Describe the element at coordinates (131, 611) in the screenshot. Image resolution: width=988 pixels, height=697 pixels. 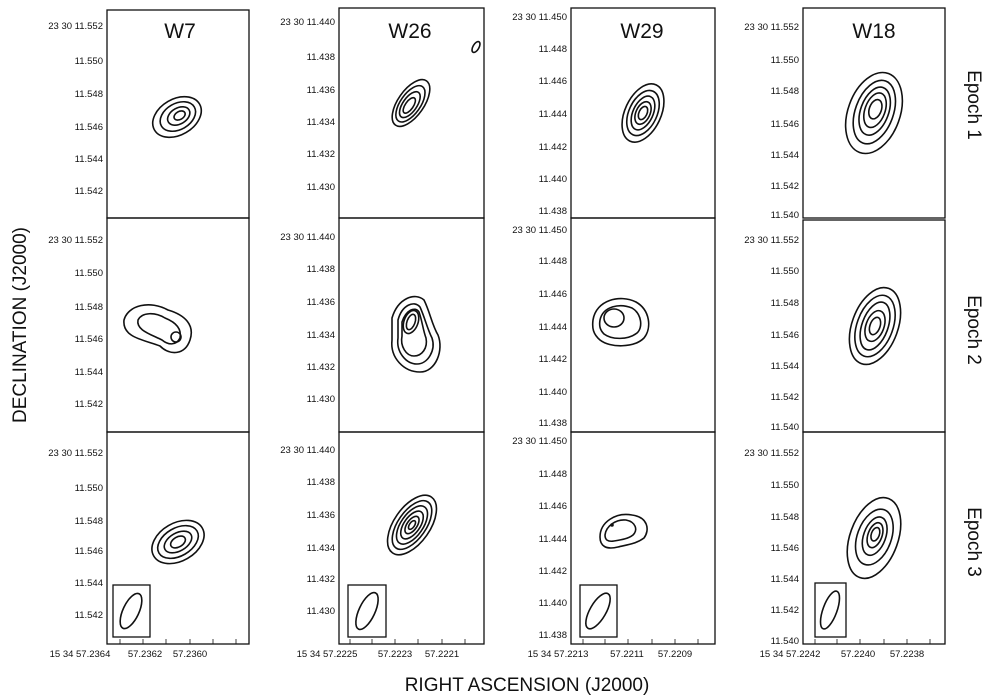
I see `beam-w7` at that location.